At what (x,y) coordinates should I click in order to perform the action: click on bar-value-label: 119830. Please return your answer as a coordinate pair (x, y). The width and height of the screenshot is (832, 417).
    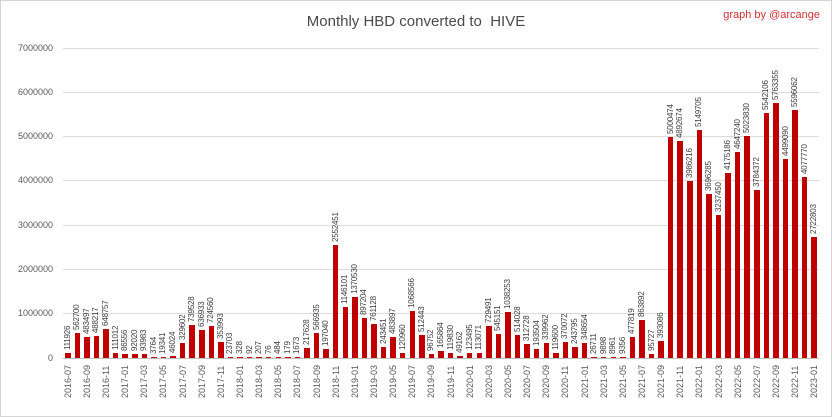
    Looking at the image, I should click on (450, 337).